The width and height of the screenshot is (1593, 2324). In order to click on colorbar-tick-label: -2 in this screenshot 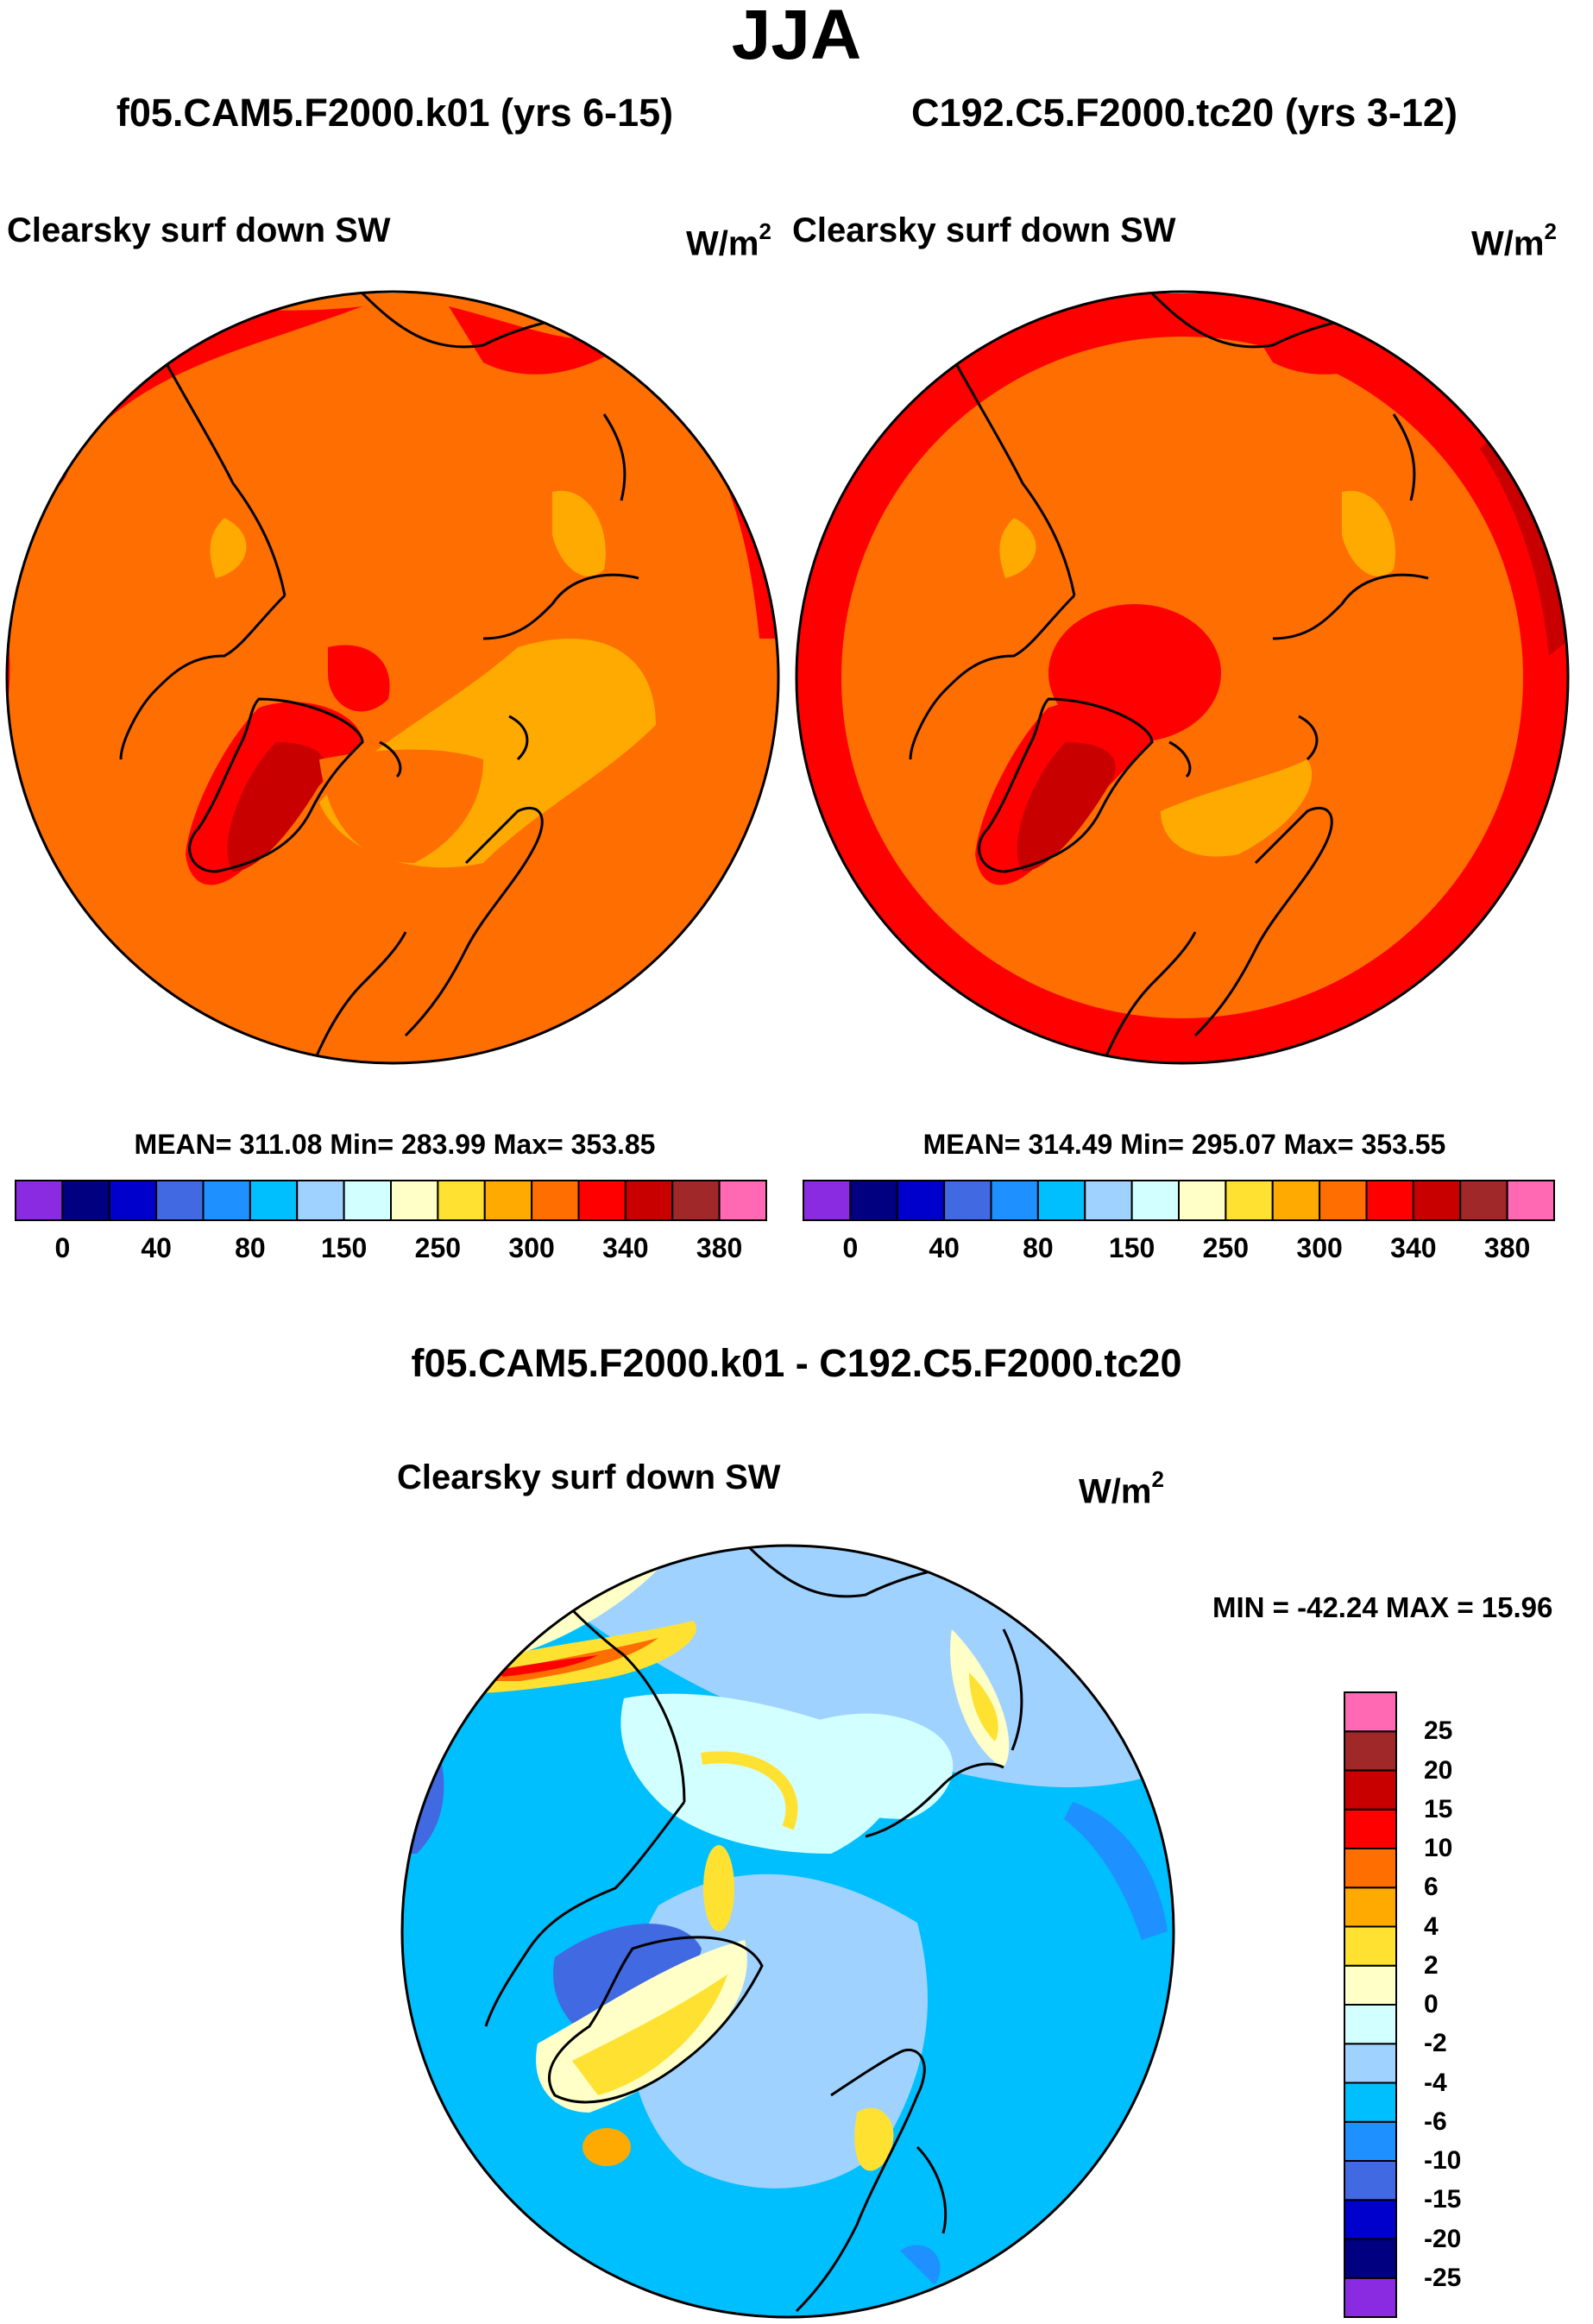, I will do `click(1436, 2043)`.